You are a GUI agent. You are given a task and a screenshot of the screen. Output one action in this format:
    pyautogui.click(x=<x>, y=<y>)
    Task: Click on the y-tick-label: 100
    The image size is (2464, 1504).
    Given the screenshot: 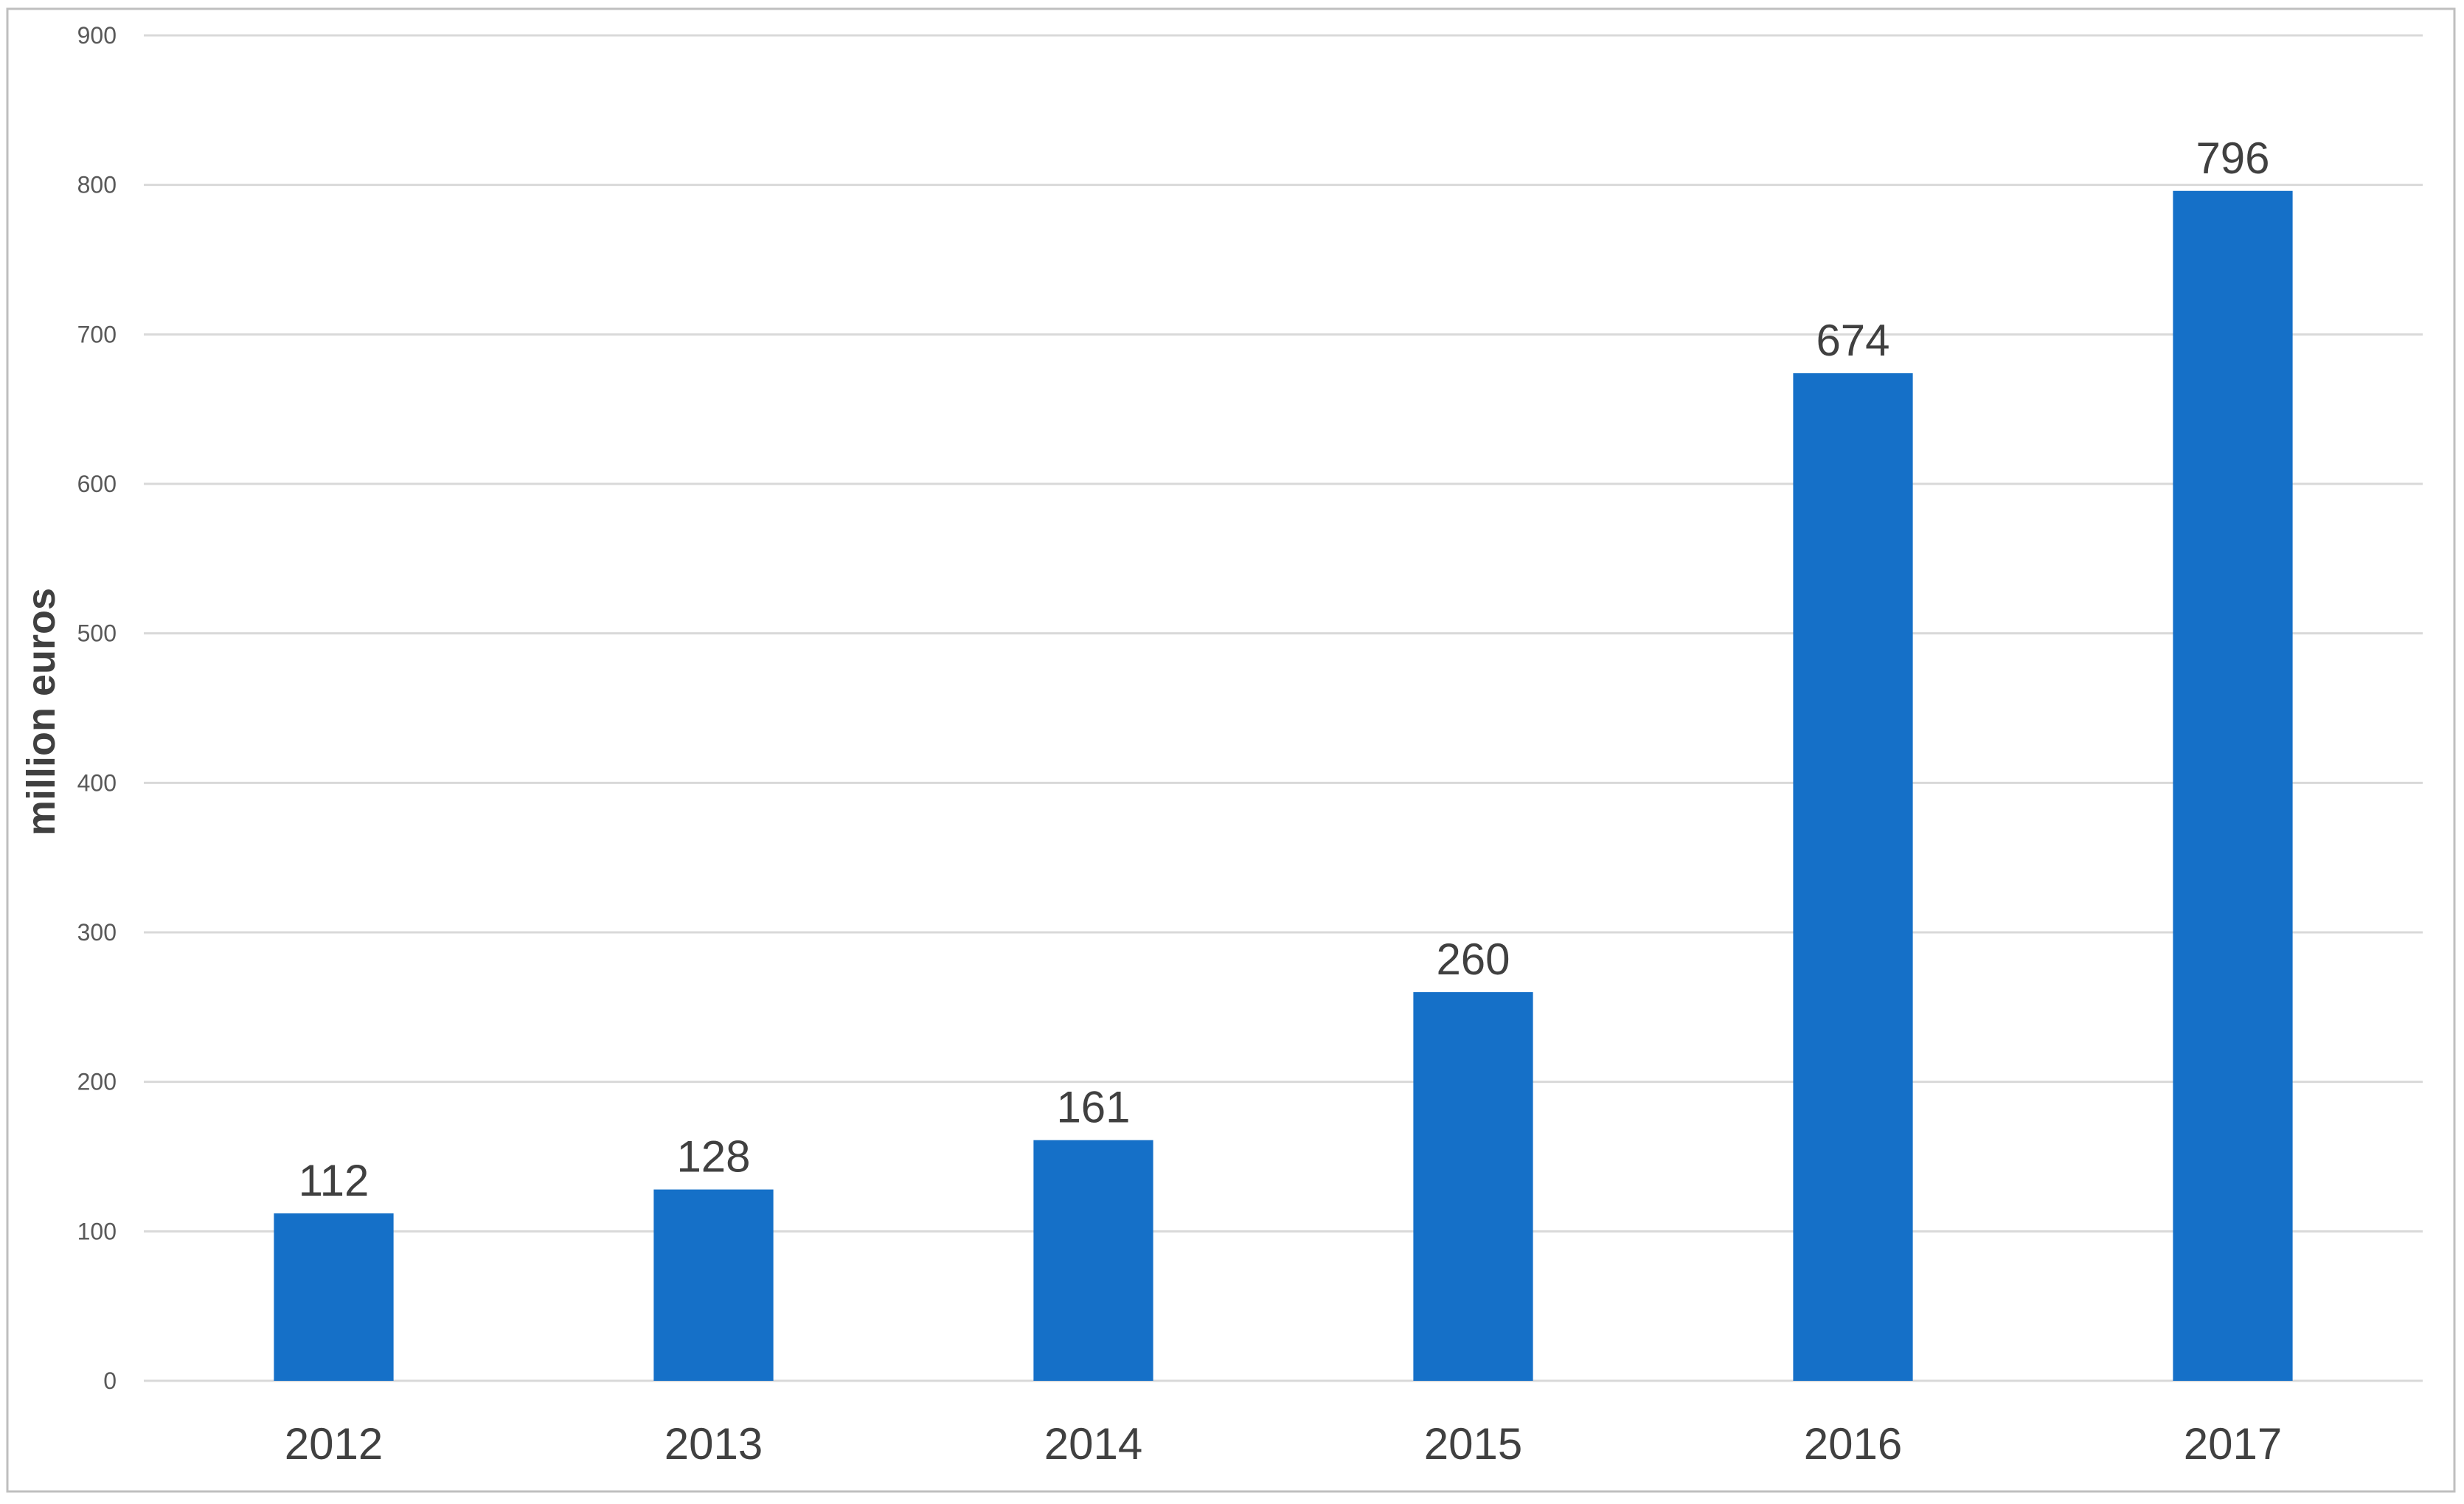 What is the action you would take?
    pyautogui.click(x=97, y=1231)
    